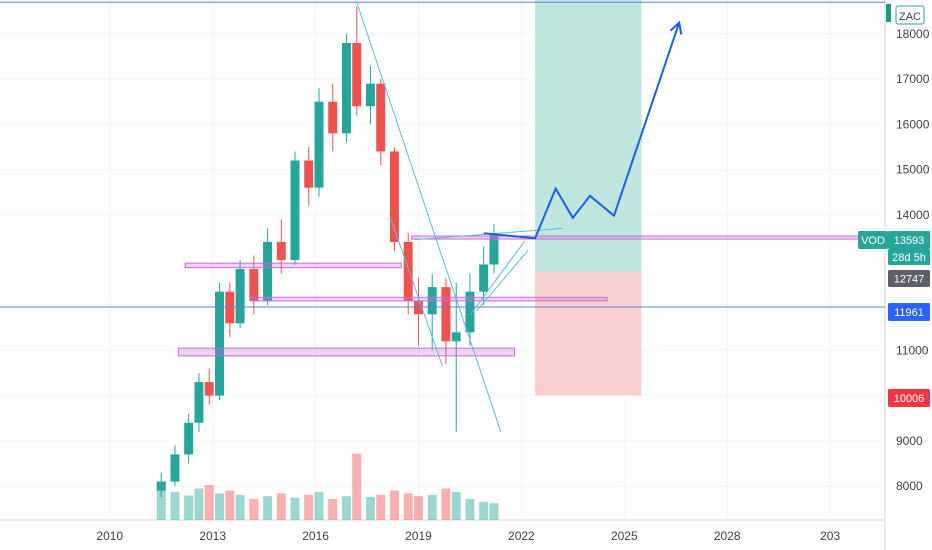 This screenshot has width=932, height=550. What do you see at coordinates (327, 486) in the screenshot?
I see `volume-bars` at bounding box center [327, 486].